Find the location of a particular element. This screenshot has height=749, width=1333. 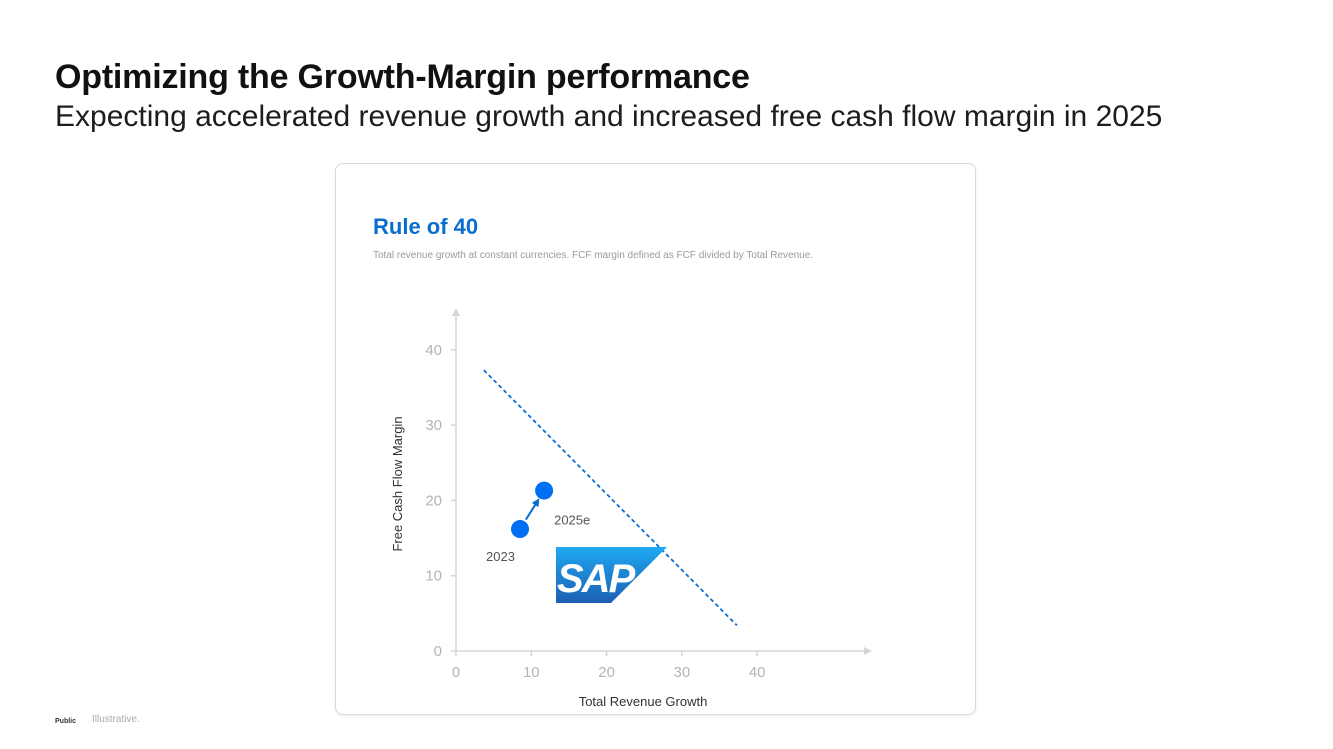

x-axis-title: Total Revenue Growth is located at coordinates (643, 701).